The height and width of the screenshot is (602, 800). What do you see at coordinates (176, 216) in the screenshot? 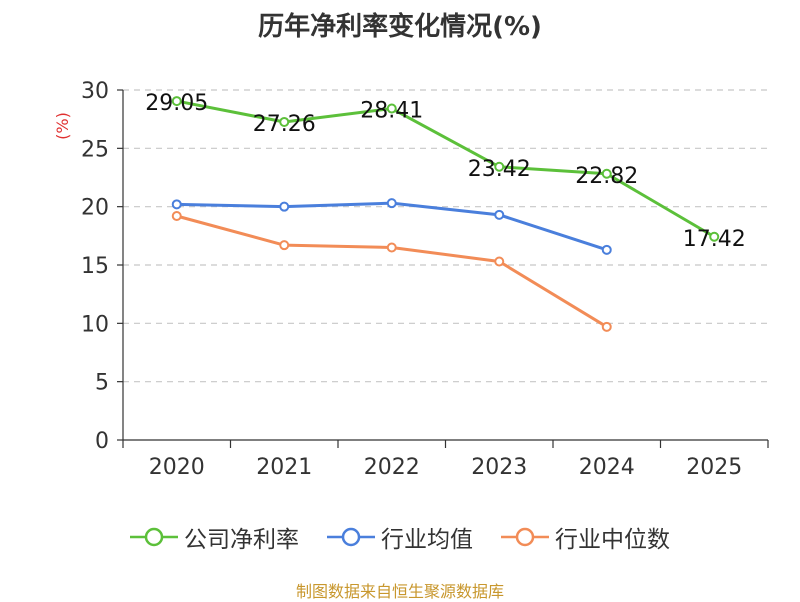
I see `point-2-2020` at bounding box center [176, 216].